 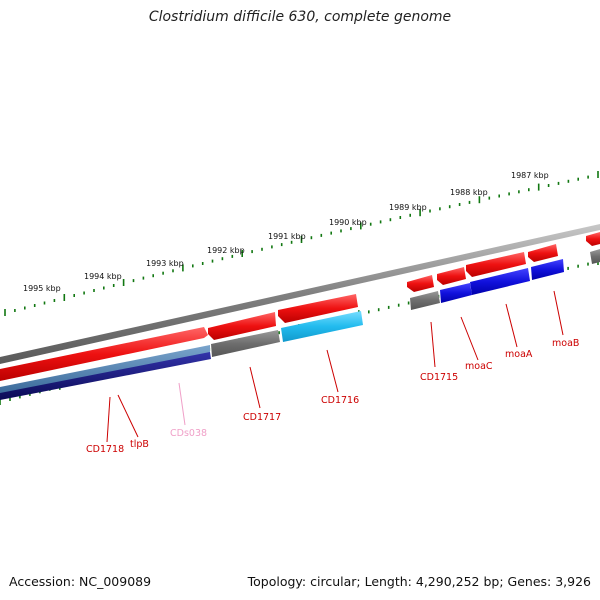 What do you see at coordinates (593, 239) in the screenshot?
I see `gene-arrow-next` at bounding box center [593, 239].